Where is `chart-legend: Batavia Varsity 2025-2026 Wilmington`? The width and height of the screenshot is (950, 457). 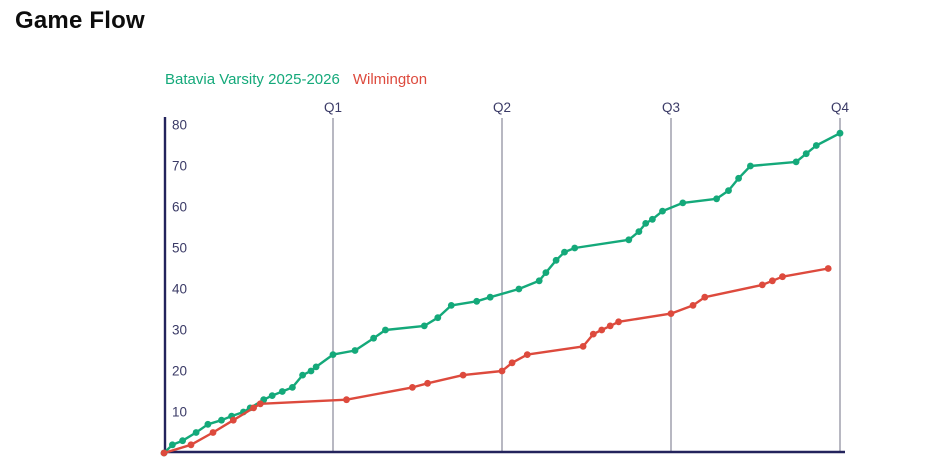
chart-legend: Batavia Varsity 2025-2026 Wilmington is located at coordinates (296, 79).